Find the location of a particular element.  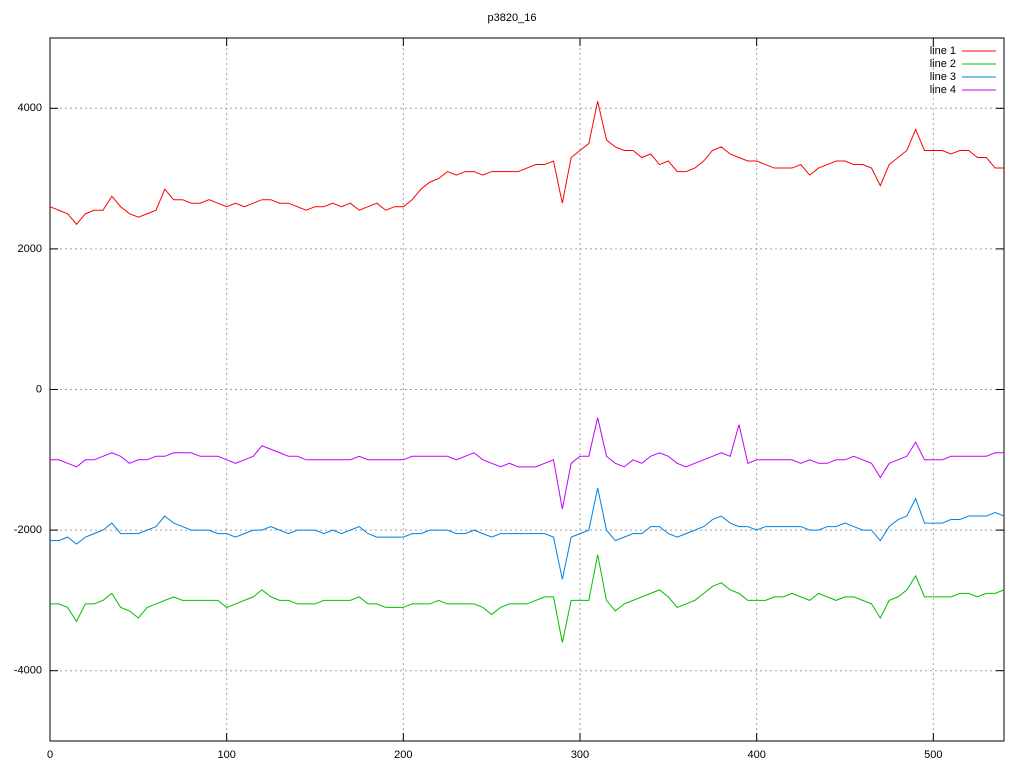

y-tick-label: -2000 is located at coordinates (28, 530).